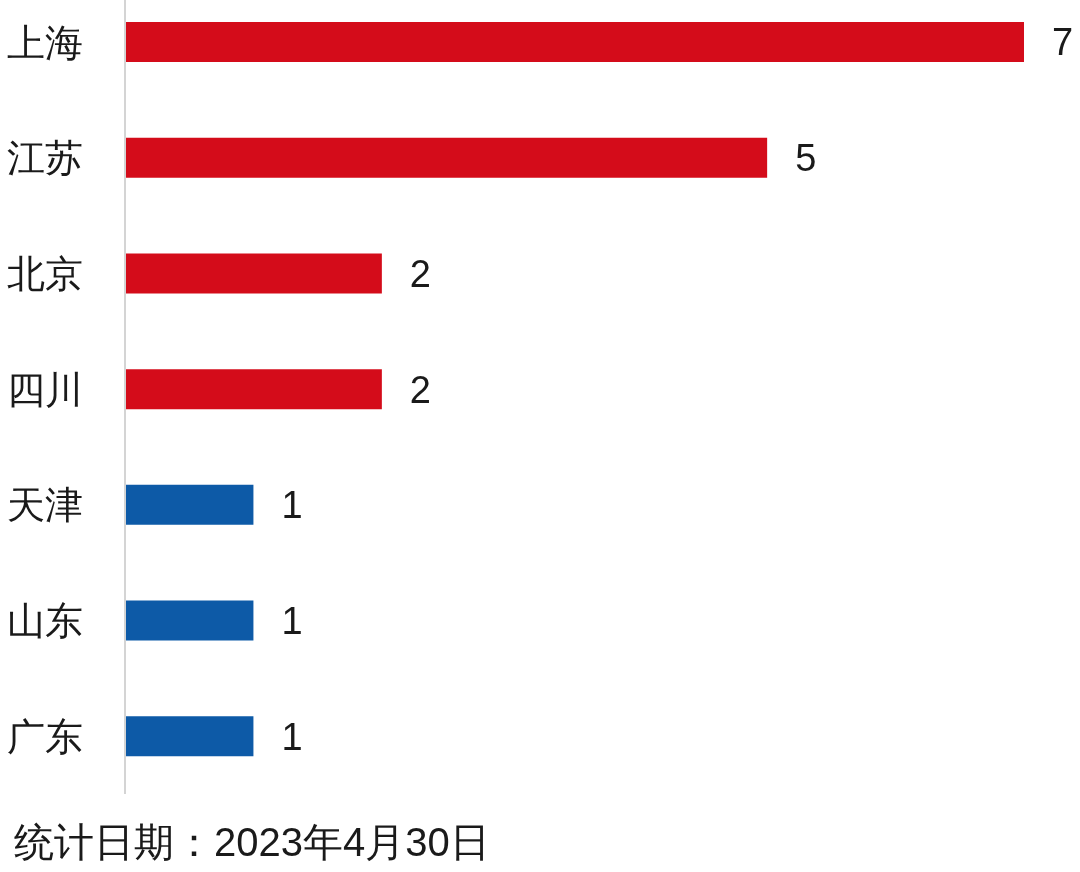  What do you see at coordinates (45, 42) in the screenshot?
I see `y-tick-label: 上海` at bounding box center [45, 42].